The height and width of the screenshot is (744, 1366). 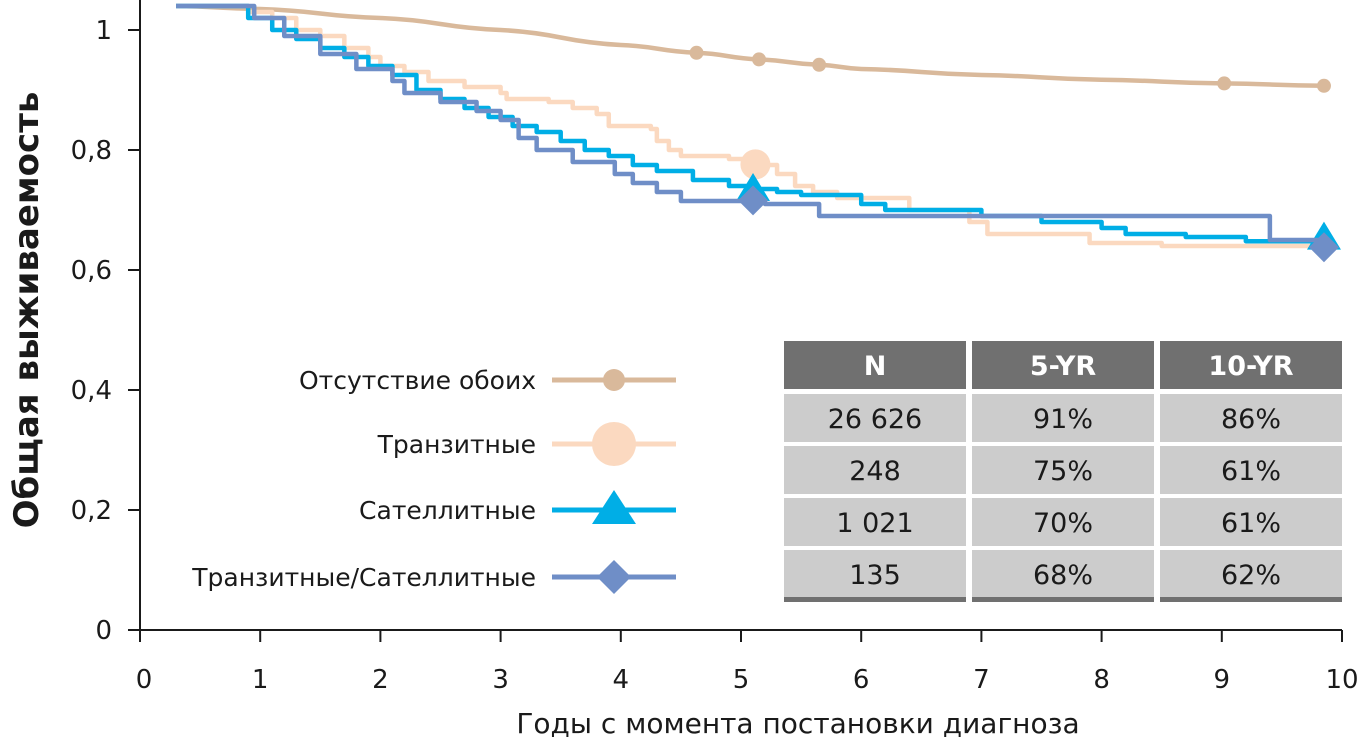 I want to click on y-axis-title: Общая выживаемость, so click(x=27, y=310).